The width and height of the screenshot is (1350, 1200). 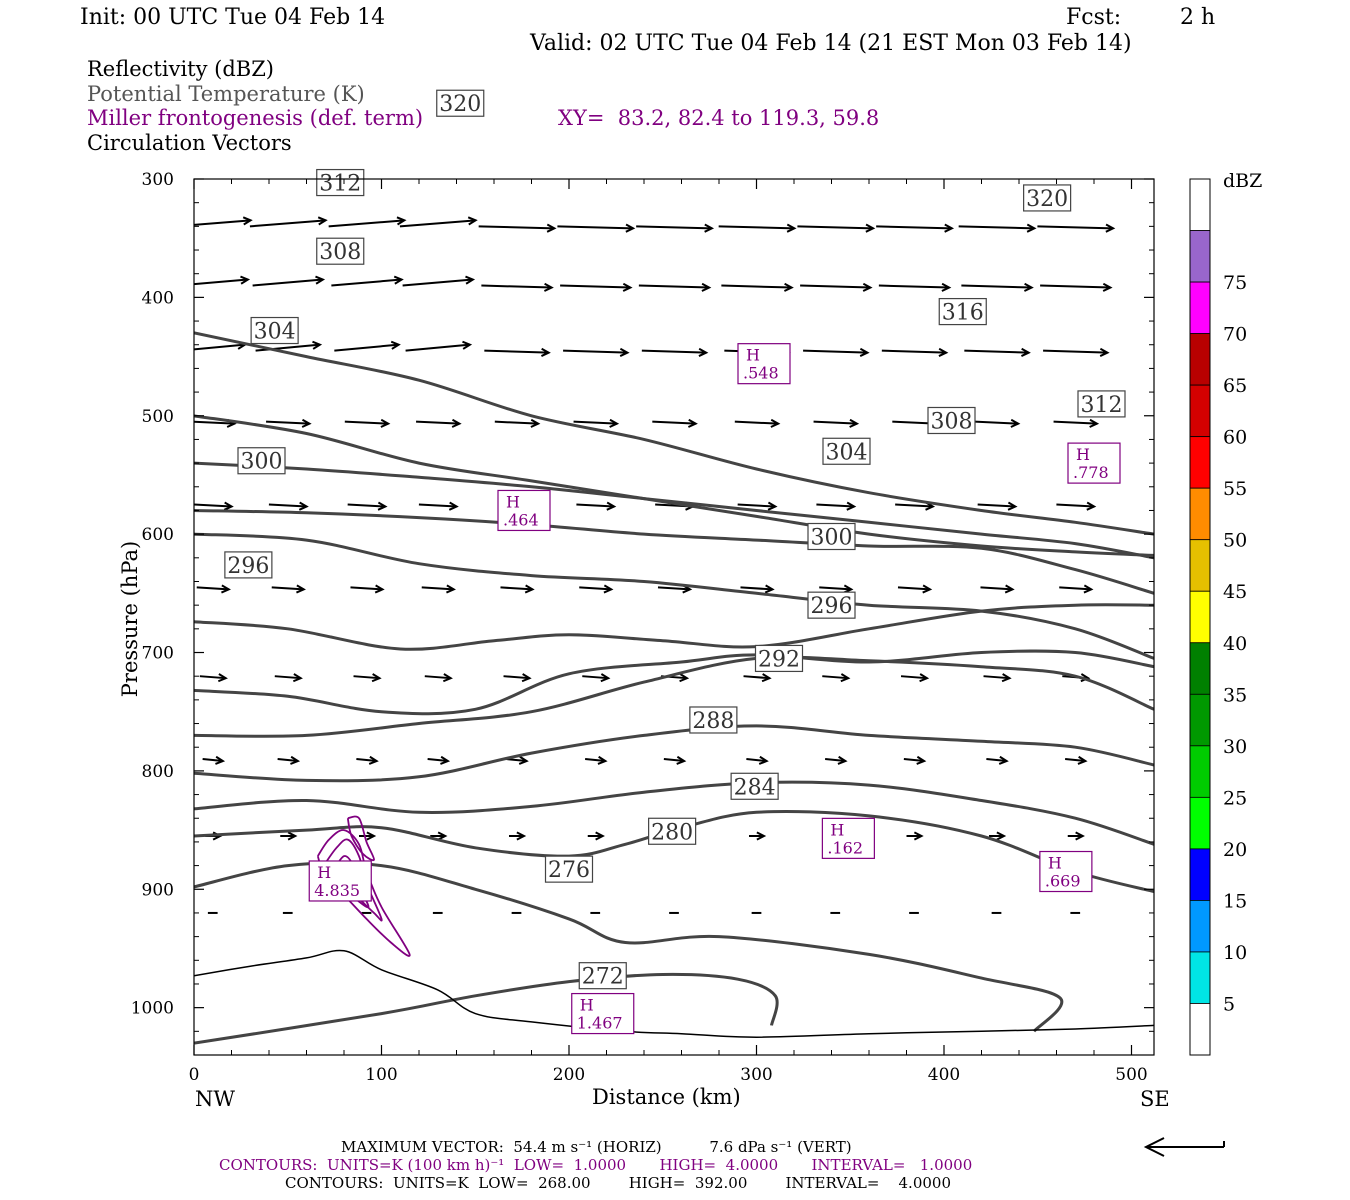 What do you see at coordinates (513, 501) in the screenshot?
I see `frontogenesis-max-h-1: H` at bounding box center [513, 501].